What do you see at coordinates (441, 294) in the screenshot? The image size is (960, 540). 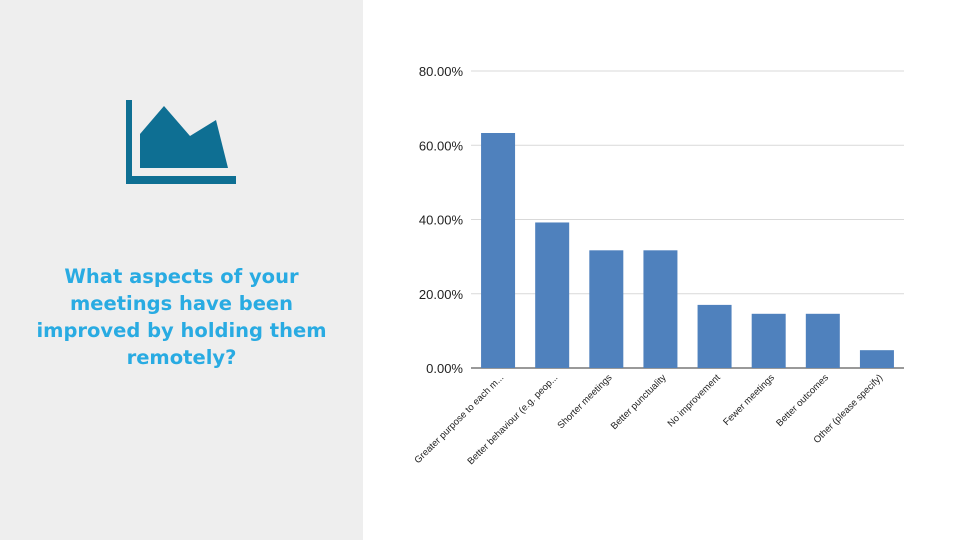 I see `y-tick-label: 20.00%` at bounding box center [441, 294].